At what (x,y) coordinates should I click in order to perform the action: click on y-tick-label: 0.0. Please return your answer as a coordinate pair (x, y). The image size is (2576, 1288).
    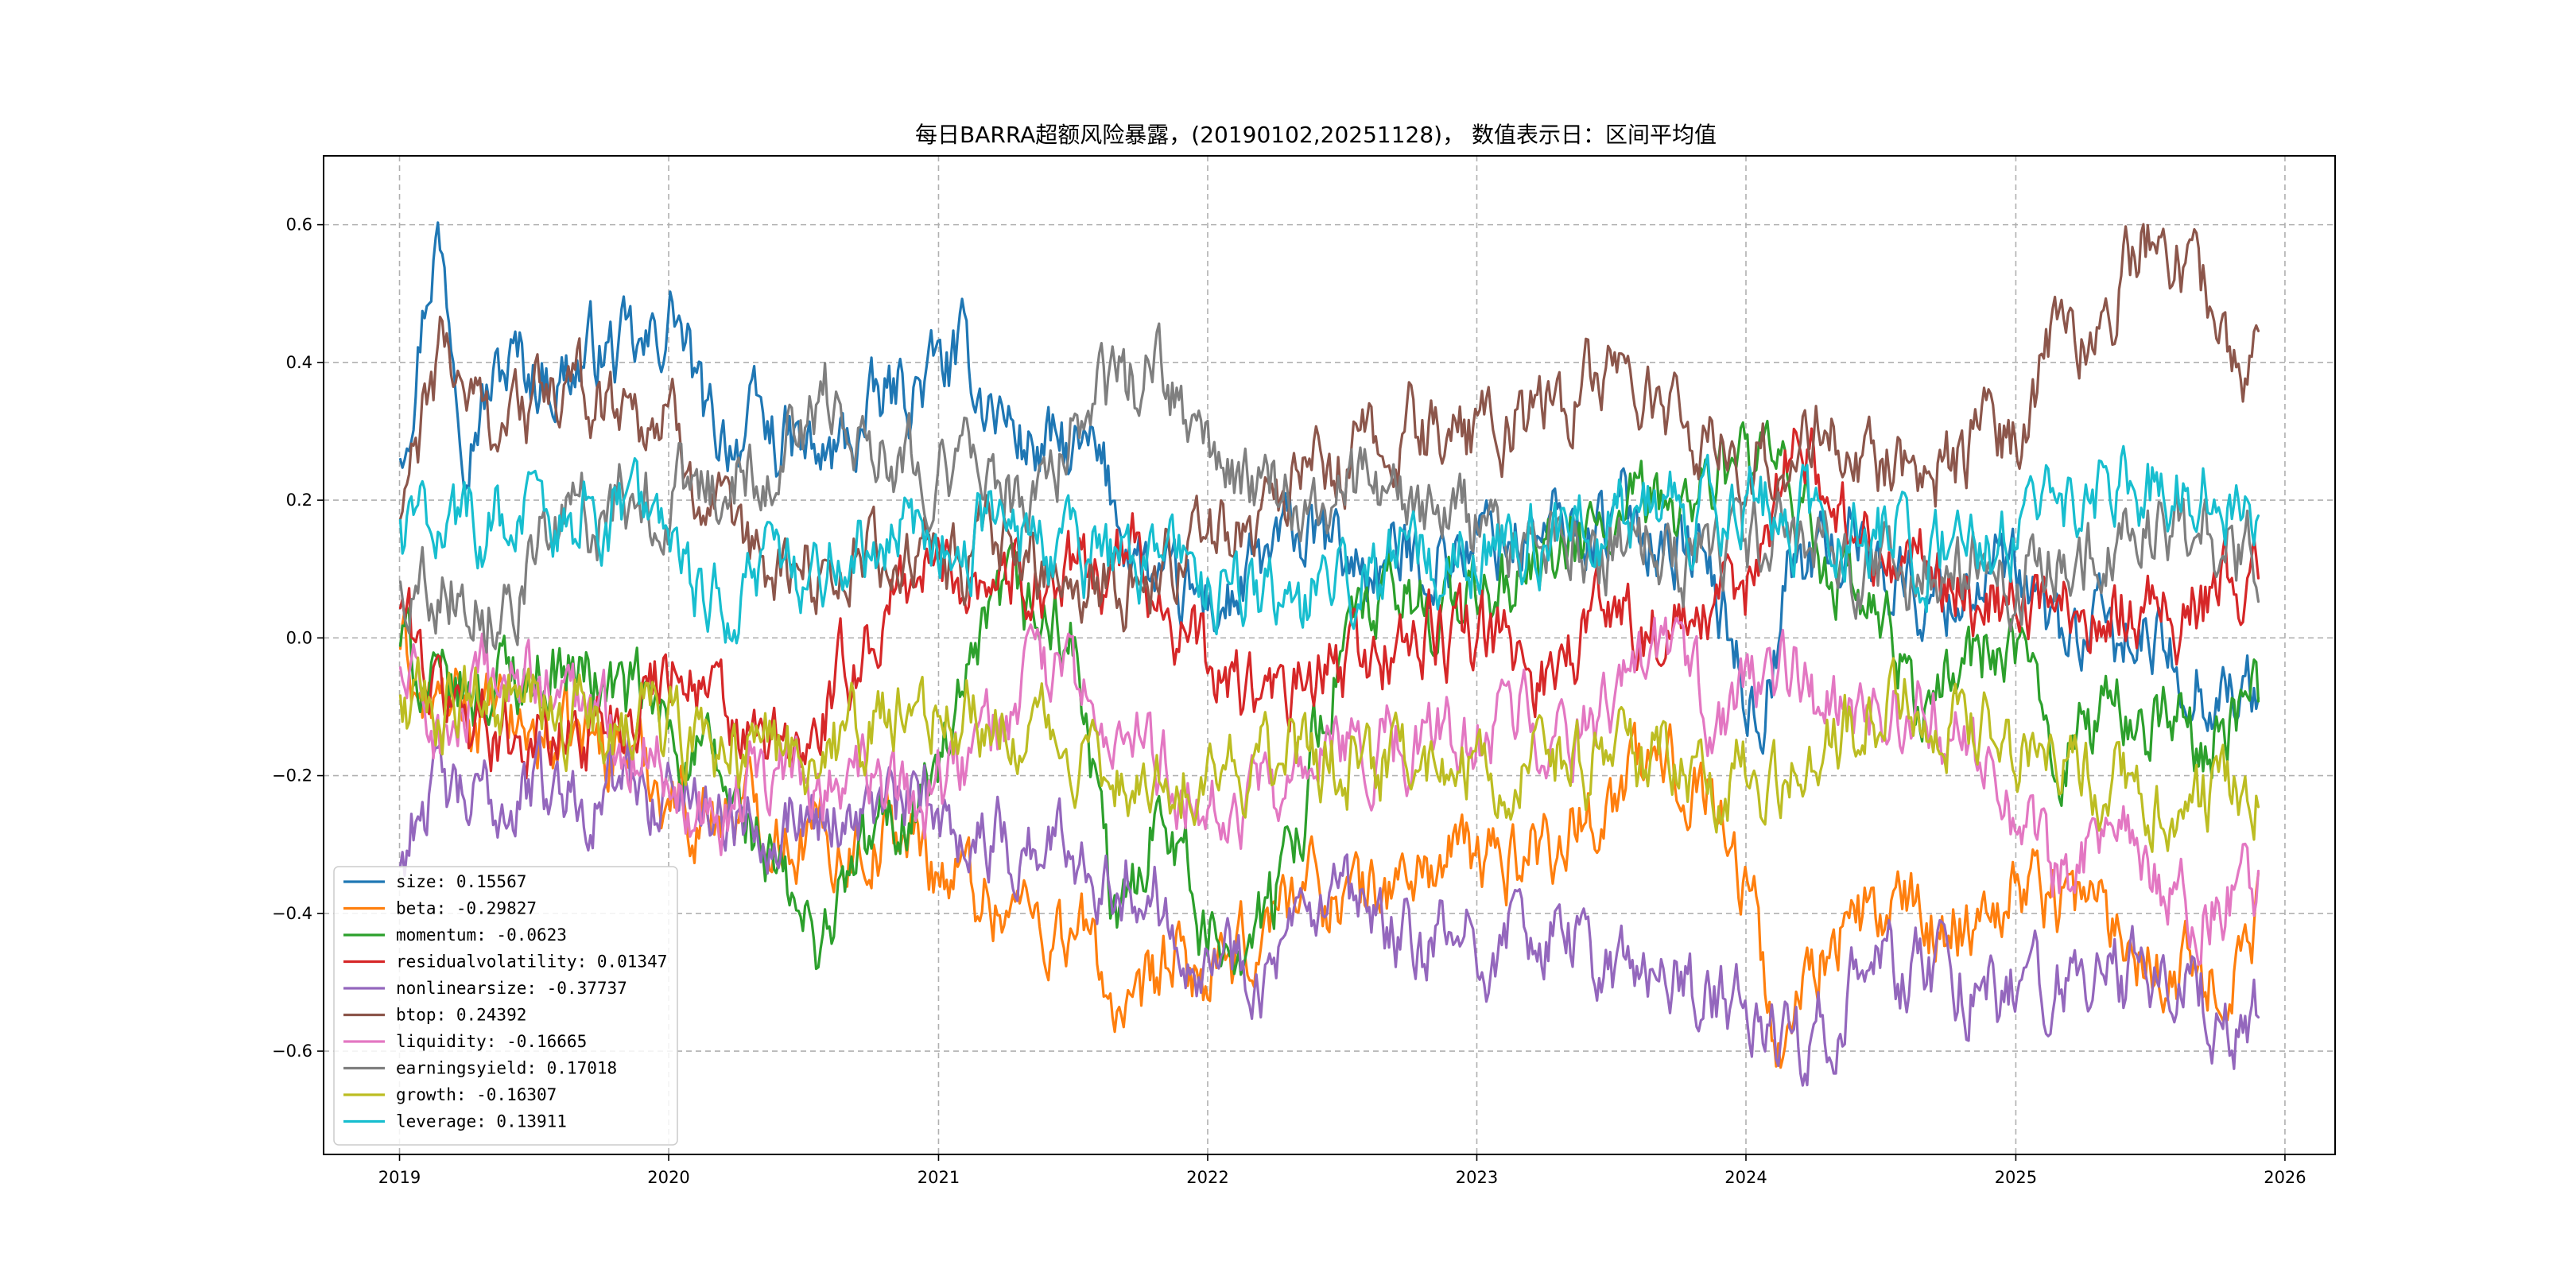
    Looking at the image, I should click on (299, 638).